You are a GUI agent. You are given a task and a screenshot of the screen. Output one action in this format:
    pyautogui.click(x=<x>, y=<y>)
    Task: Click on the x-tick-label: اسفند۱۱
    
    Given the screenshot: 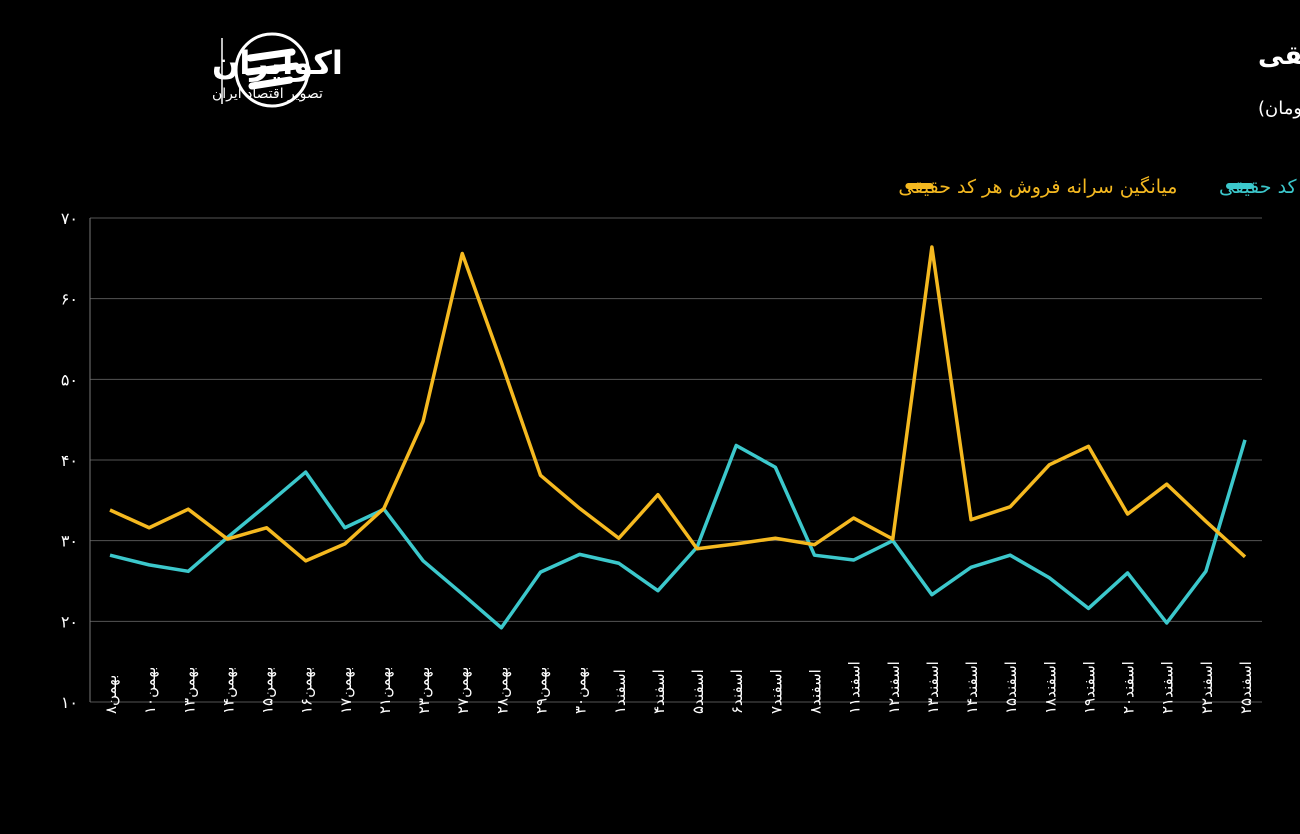 What is the action you would take?
    pyautogui.click(x=855, y=687)
    